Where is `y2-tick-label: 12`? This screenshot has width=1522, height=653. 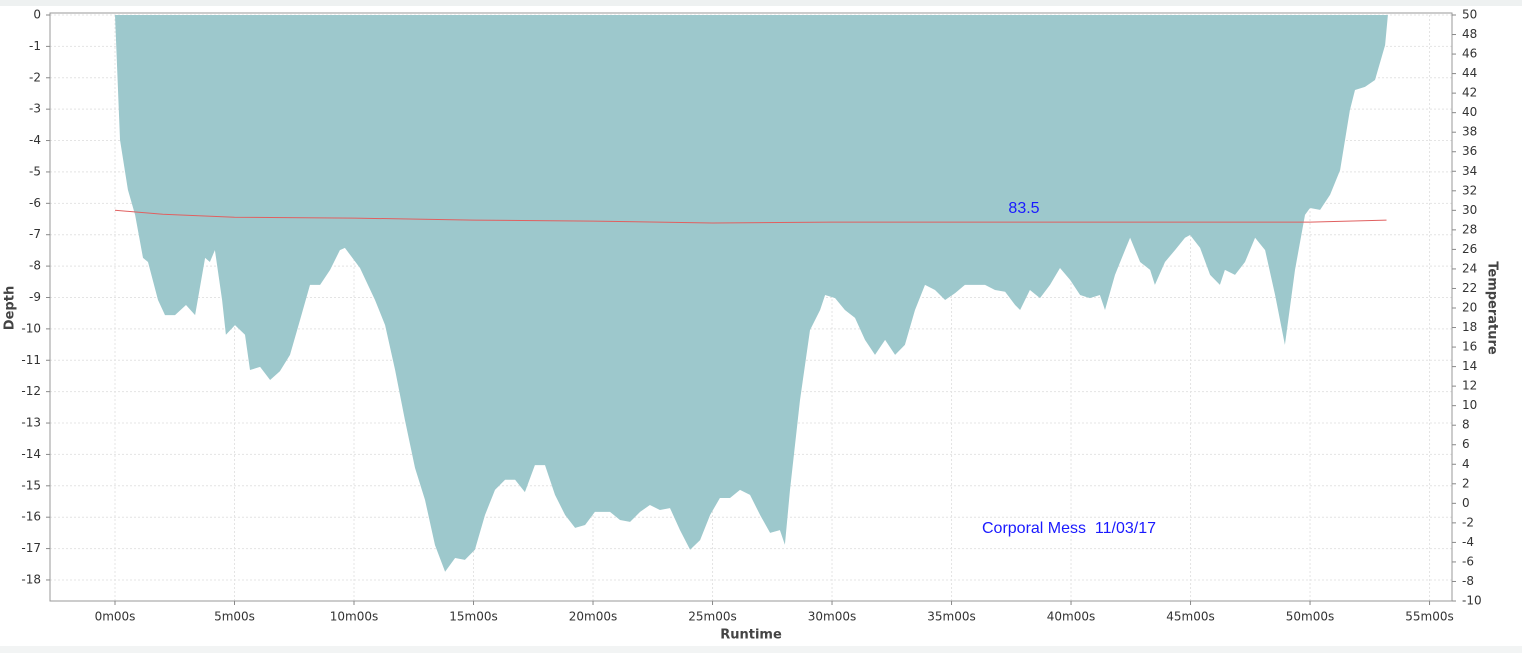
y2-tick-label: 12 is located at coordinates (1469, 386).